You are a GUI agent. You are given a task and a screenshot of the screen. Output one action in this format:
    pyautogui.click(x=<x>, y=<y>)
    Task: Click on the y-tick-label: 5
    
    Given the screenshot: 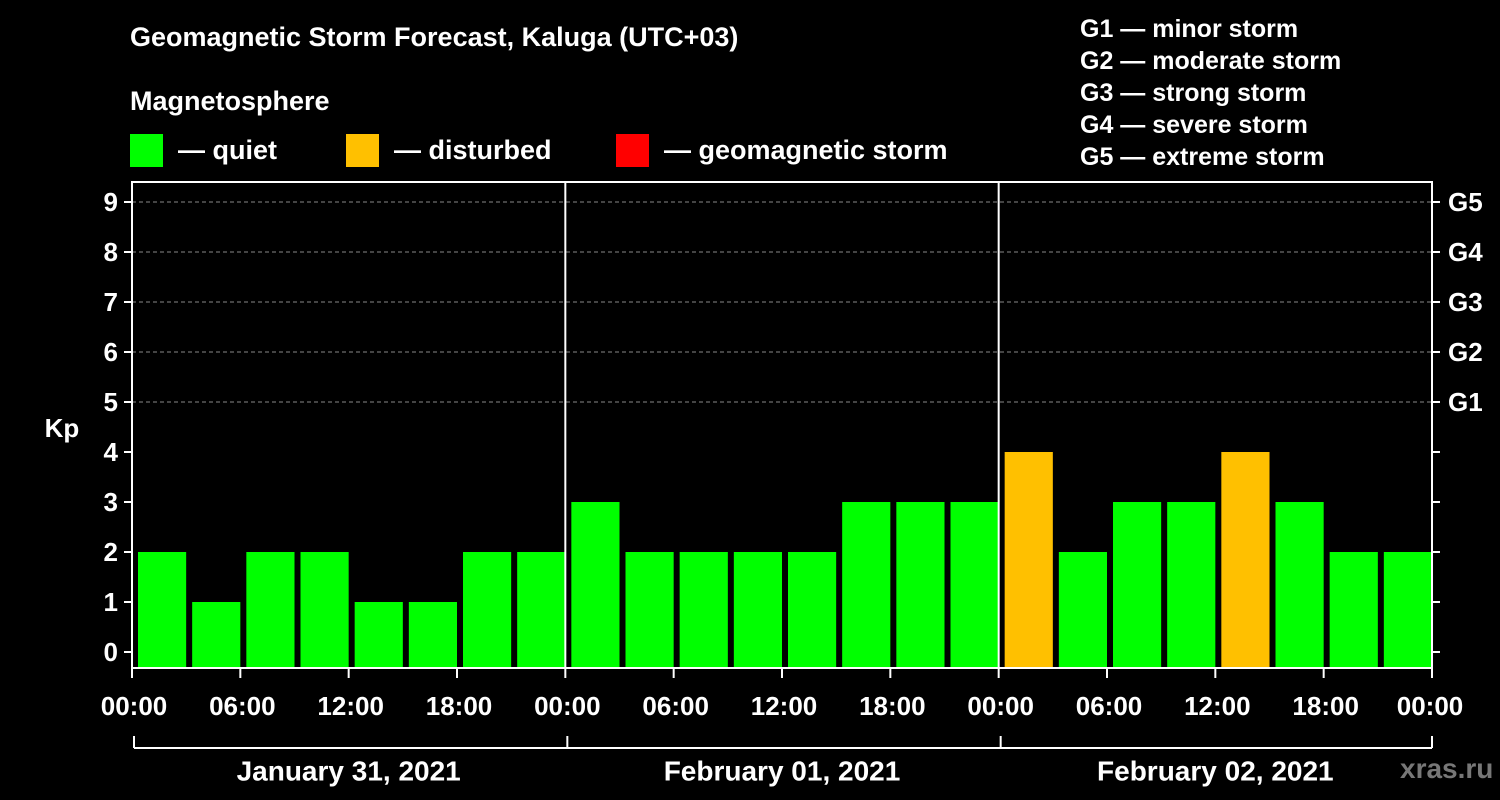 What is the action you would take?
    pyautogui.click(x=111, y=402)
    